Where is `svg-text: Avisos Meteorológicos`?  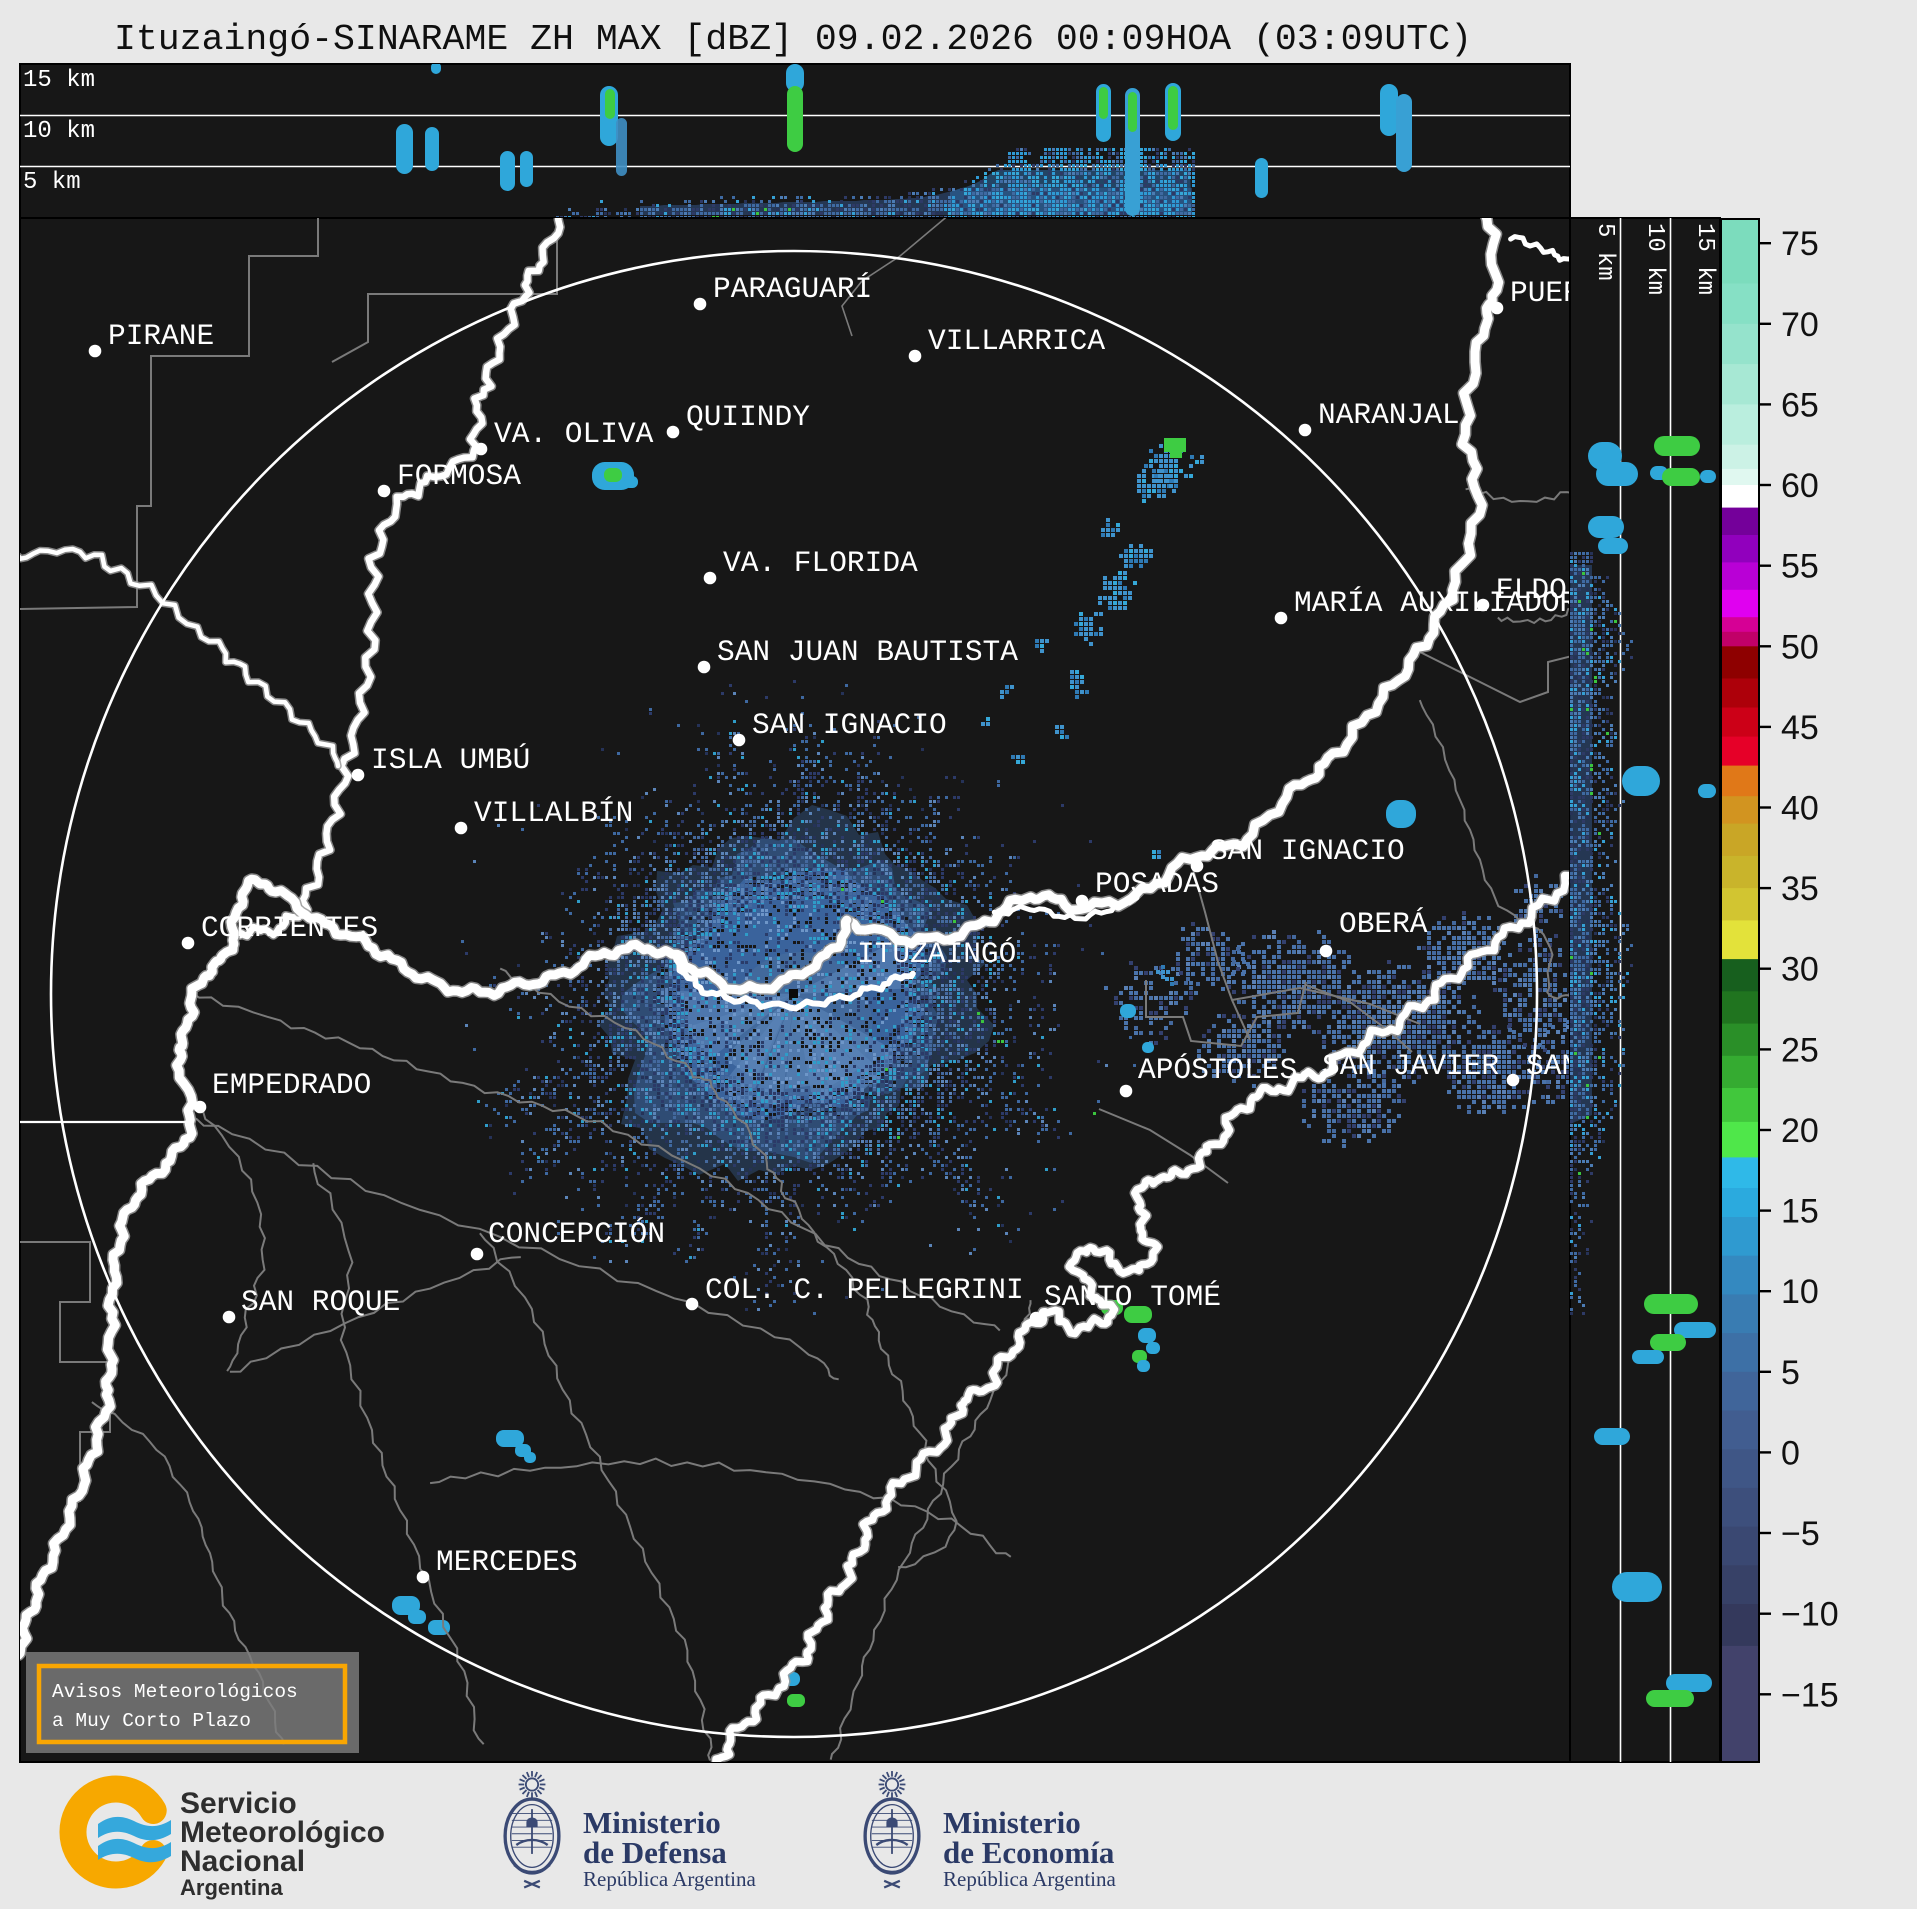 svg-text: Avisos Meteorológicos is located at coordinates (175, 1692).